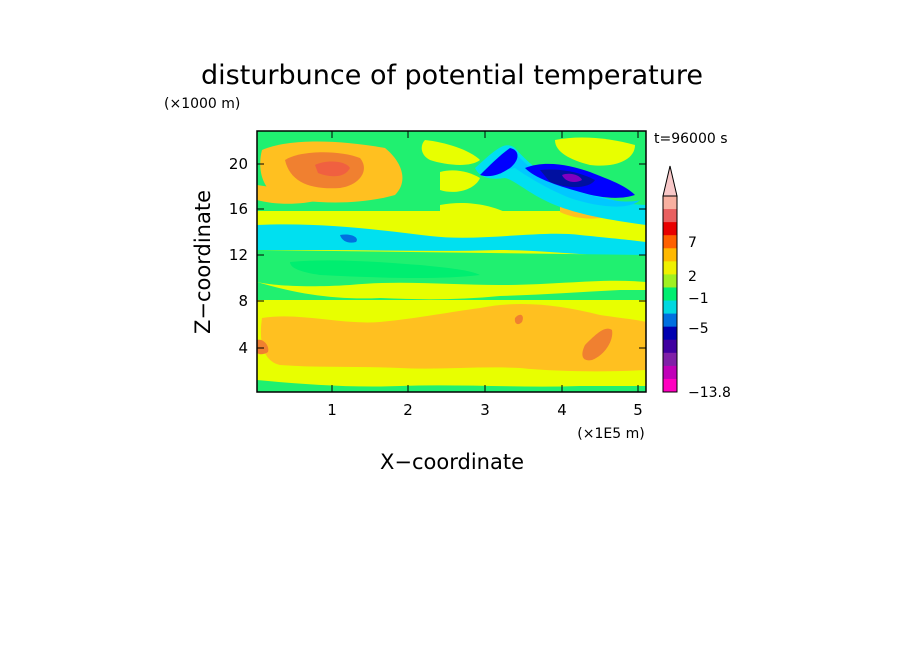 This screenshot has height=654, width=904. Describe the element at coordinates (408, 410) in the screenshot. I see `x-tick-label: 2` at that location.